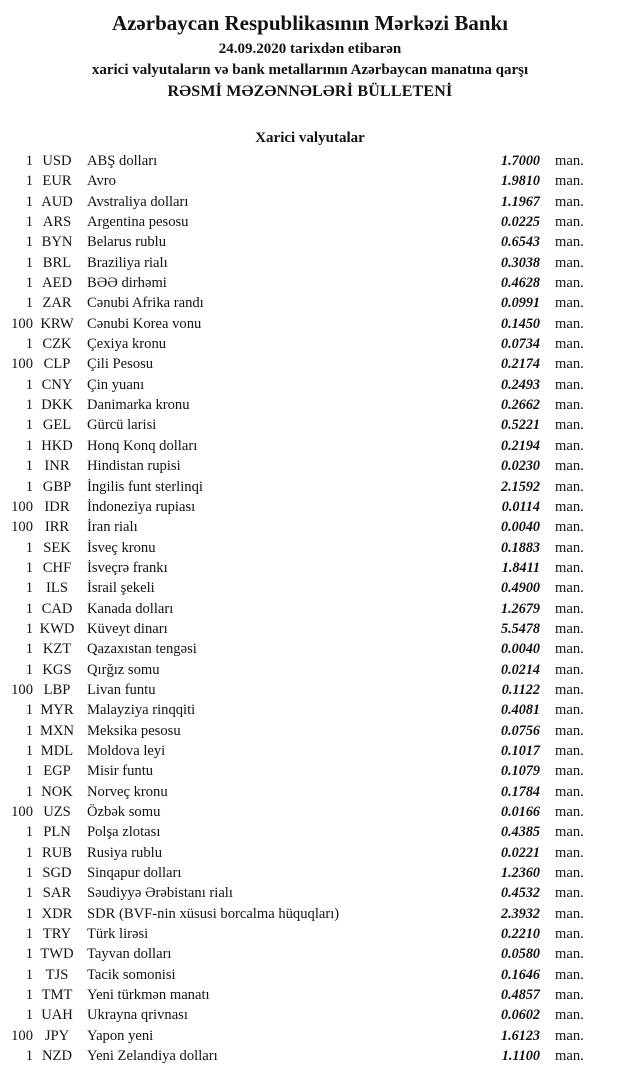 Image resolution: width=620 pixels, height=1073 pixels. Describe the element at coordinates (520, 1056) in the screenshot. I see `exchange-rate: 1.1100` at that location.